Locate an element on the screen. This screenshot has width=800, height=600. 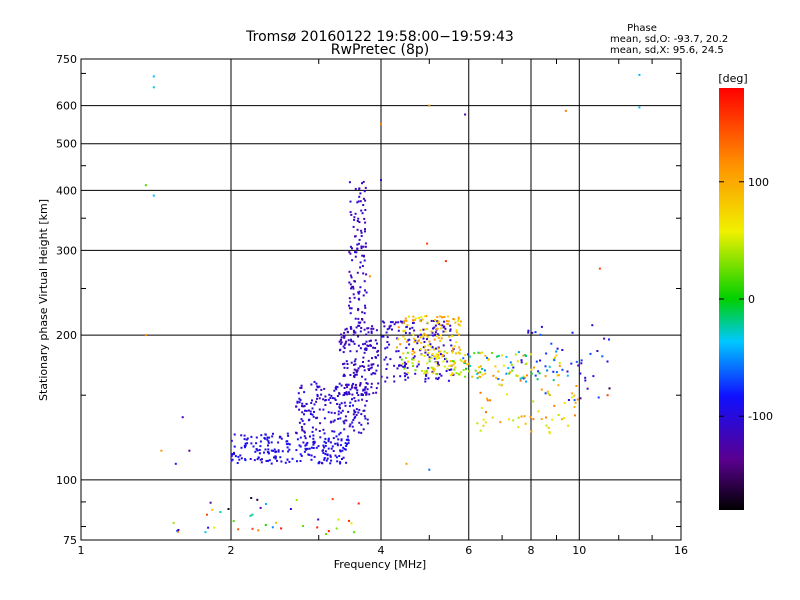
x-tick-label: 16 is located at coordinates (681, 550).